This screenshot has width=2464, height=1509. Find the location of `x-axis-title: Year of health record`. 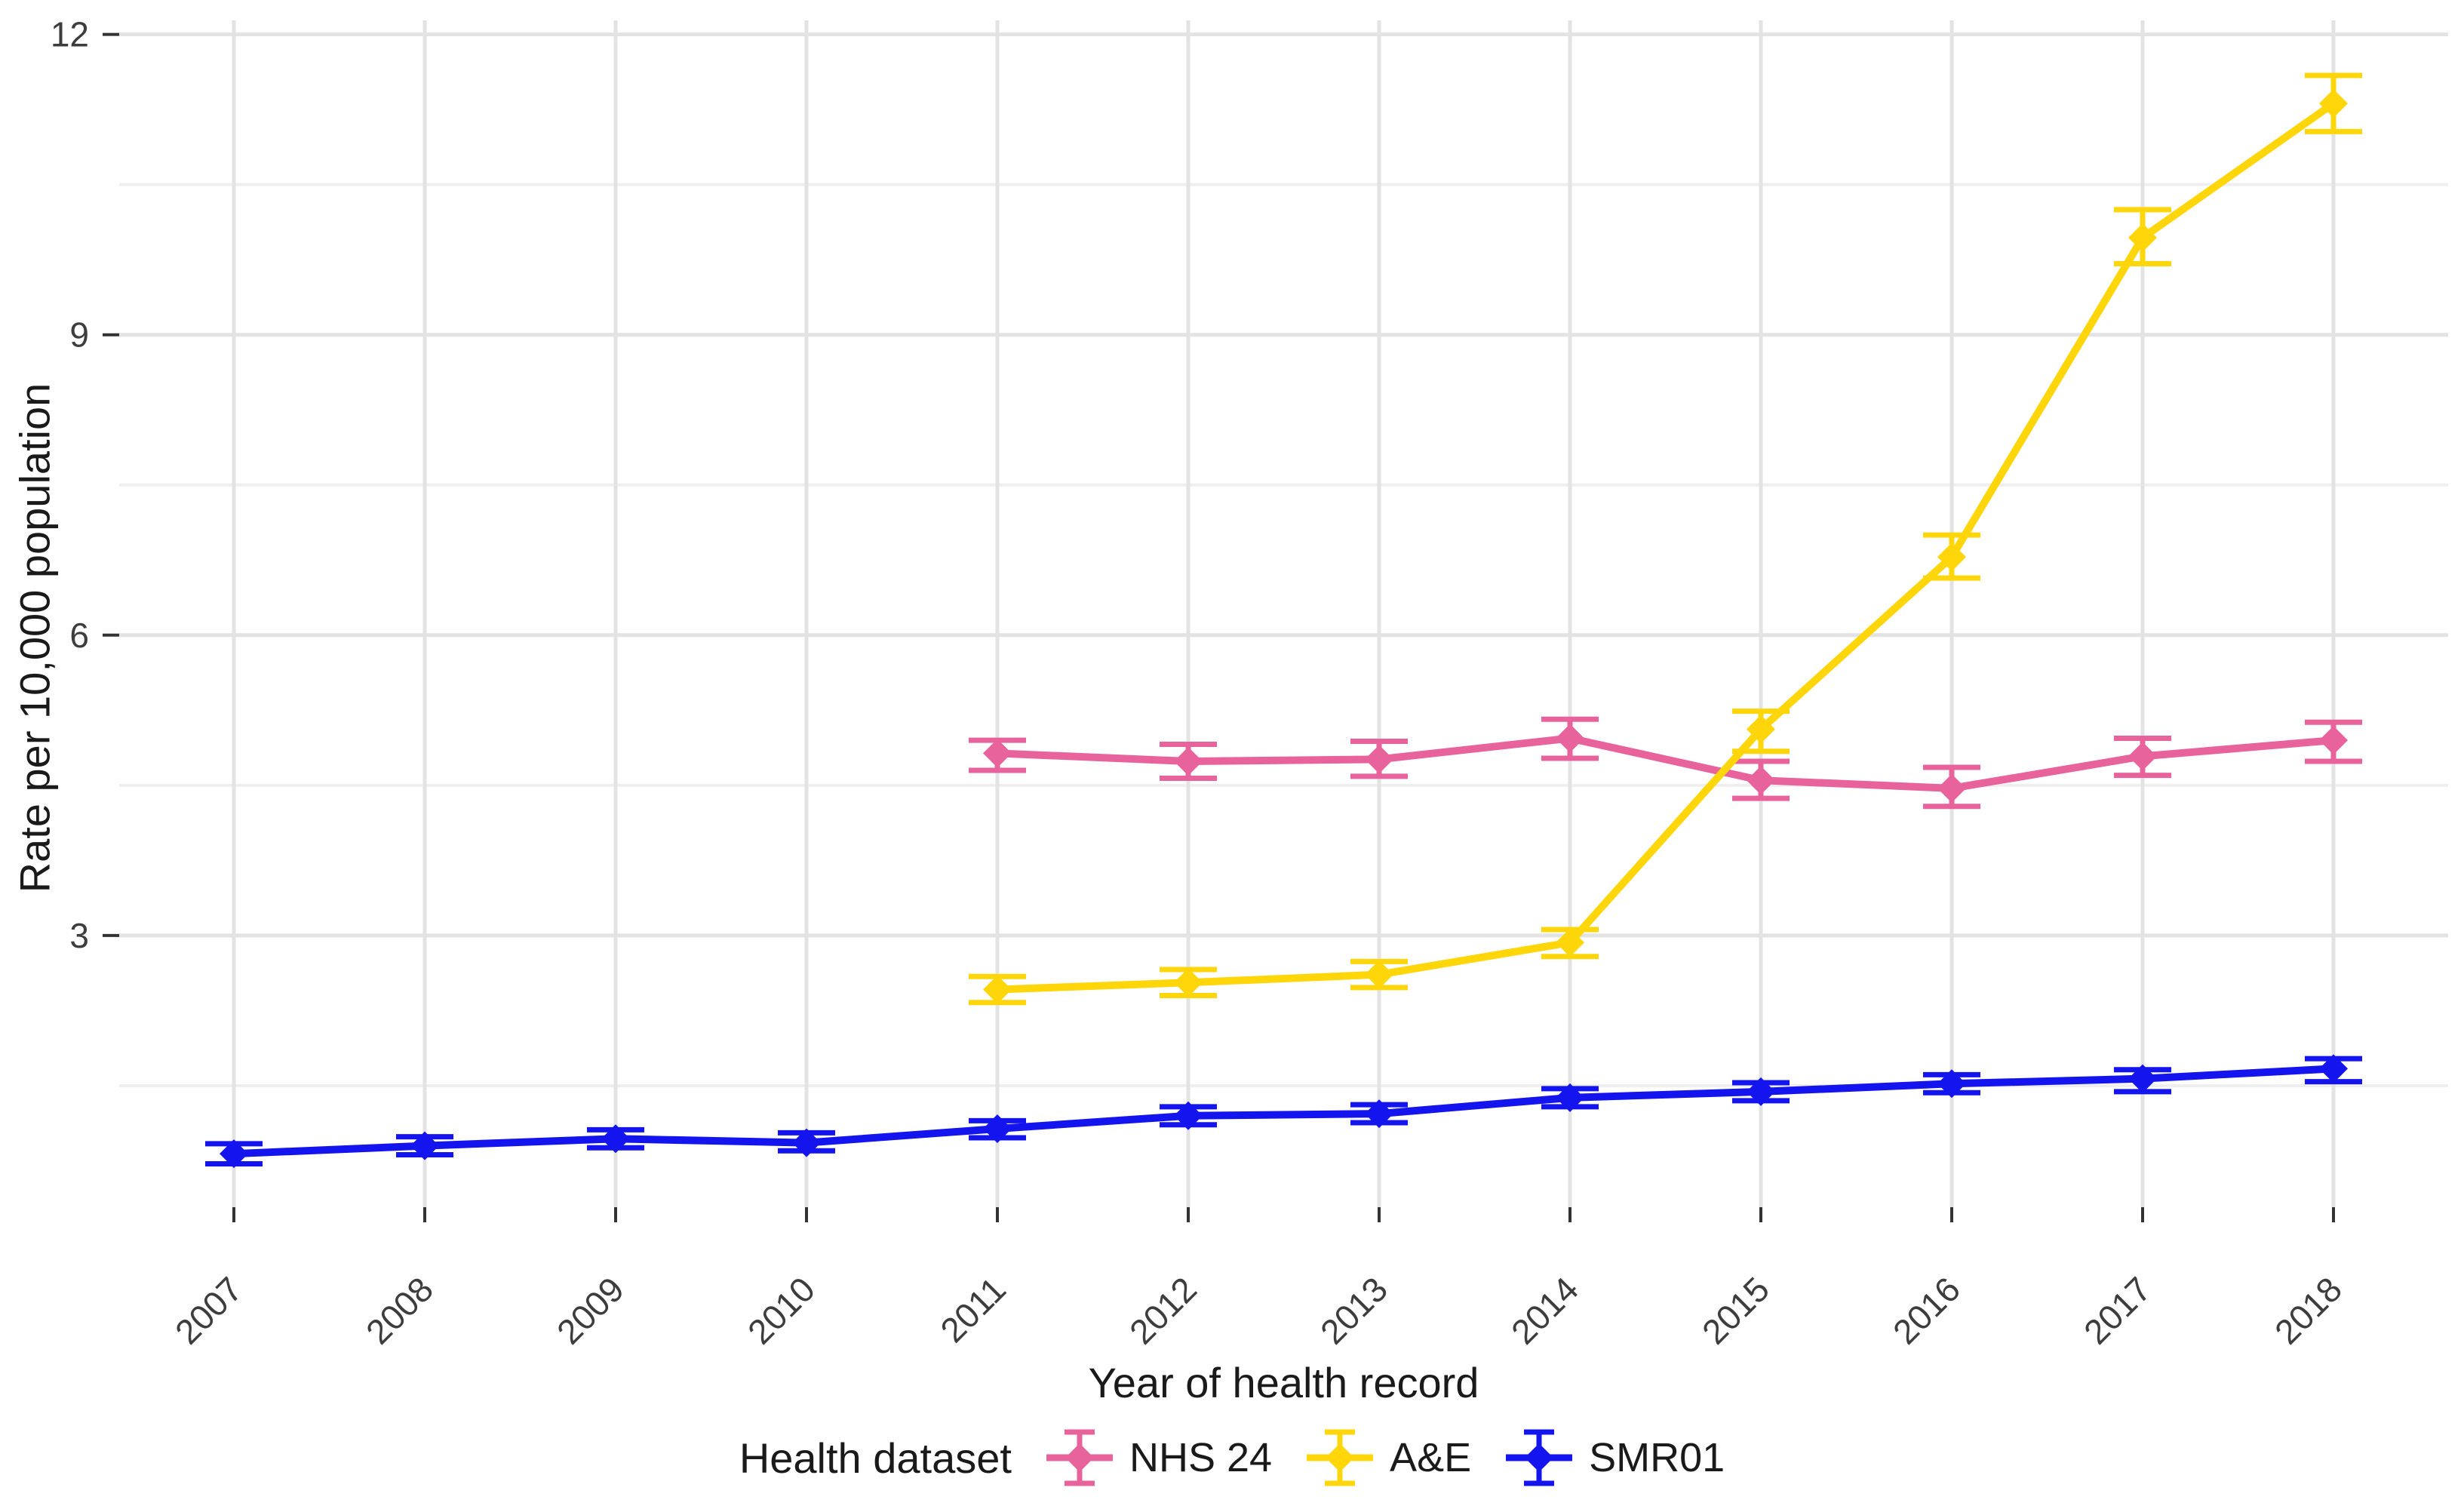

x-axis-title: Year of health record is located at coordinates (1283, 1382).